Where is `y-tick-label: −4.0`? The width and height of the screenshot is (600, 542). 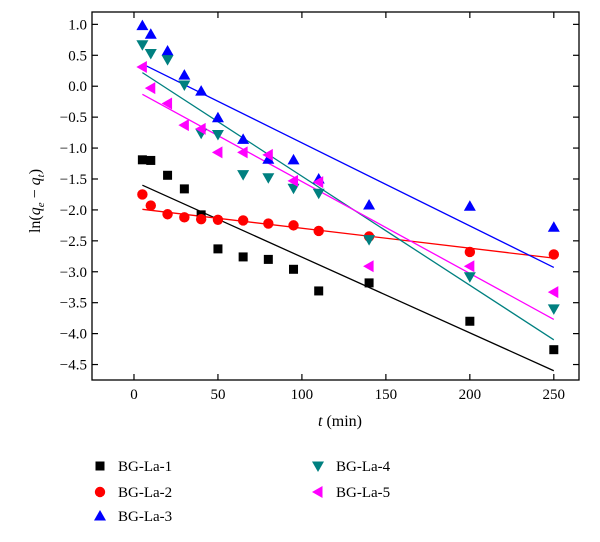 y-tick-label: −4.0 is located at coordinates (73, 335).